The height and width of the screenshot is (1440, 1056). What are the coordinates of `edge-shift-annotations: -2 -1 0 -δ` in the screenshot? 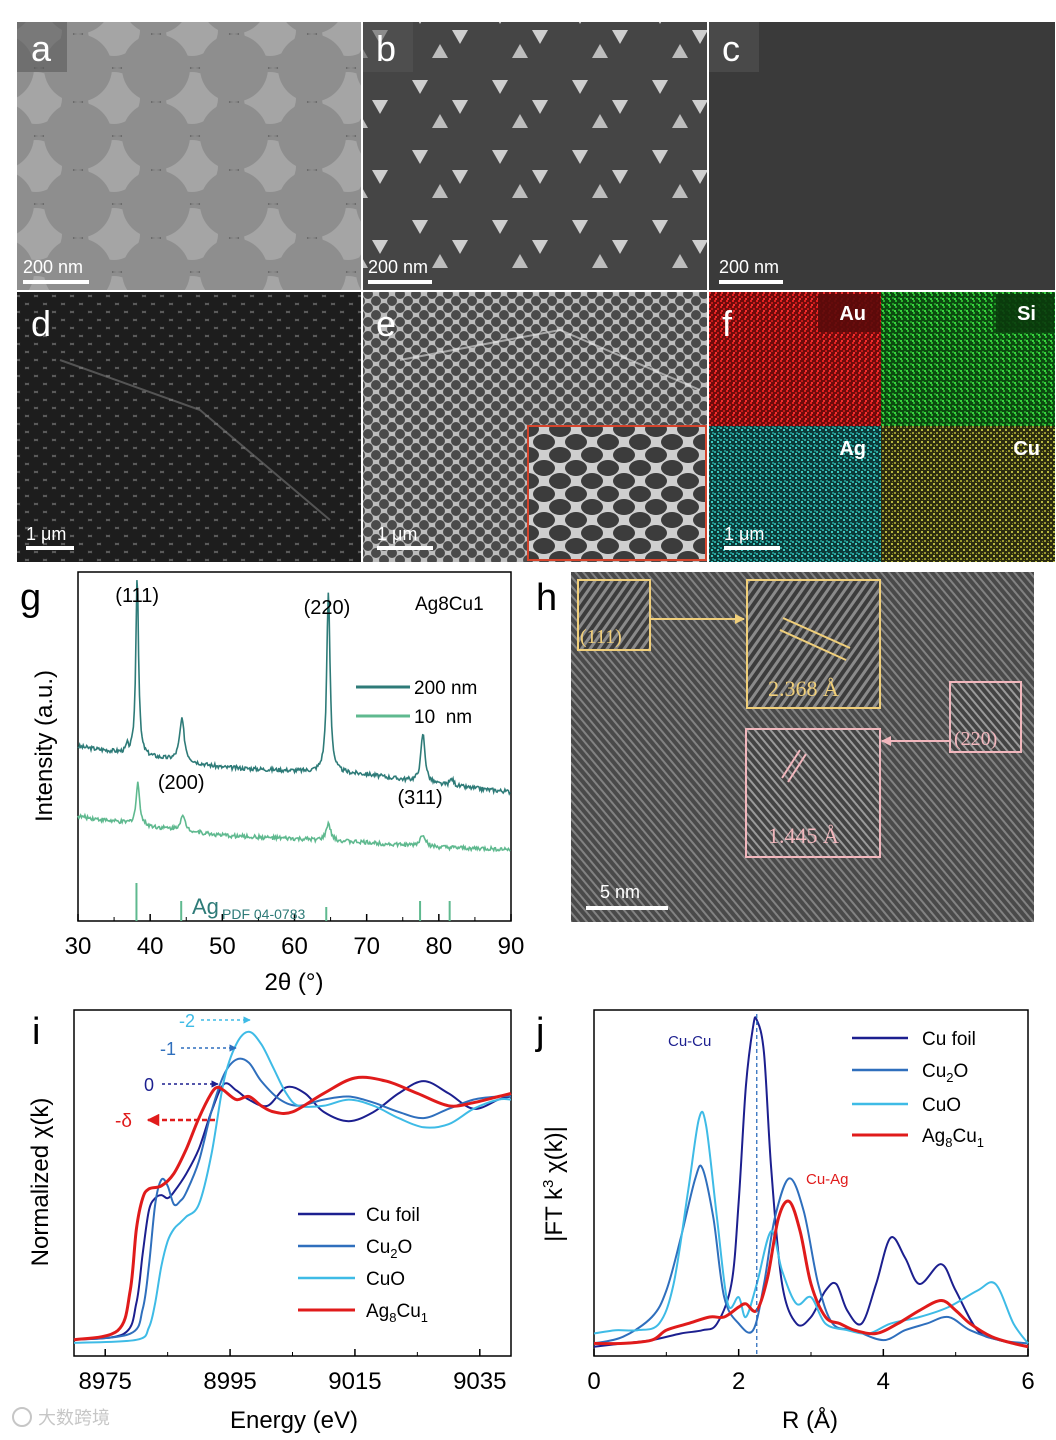 It's located at (183, 1071).